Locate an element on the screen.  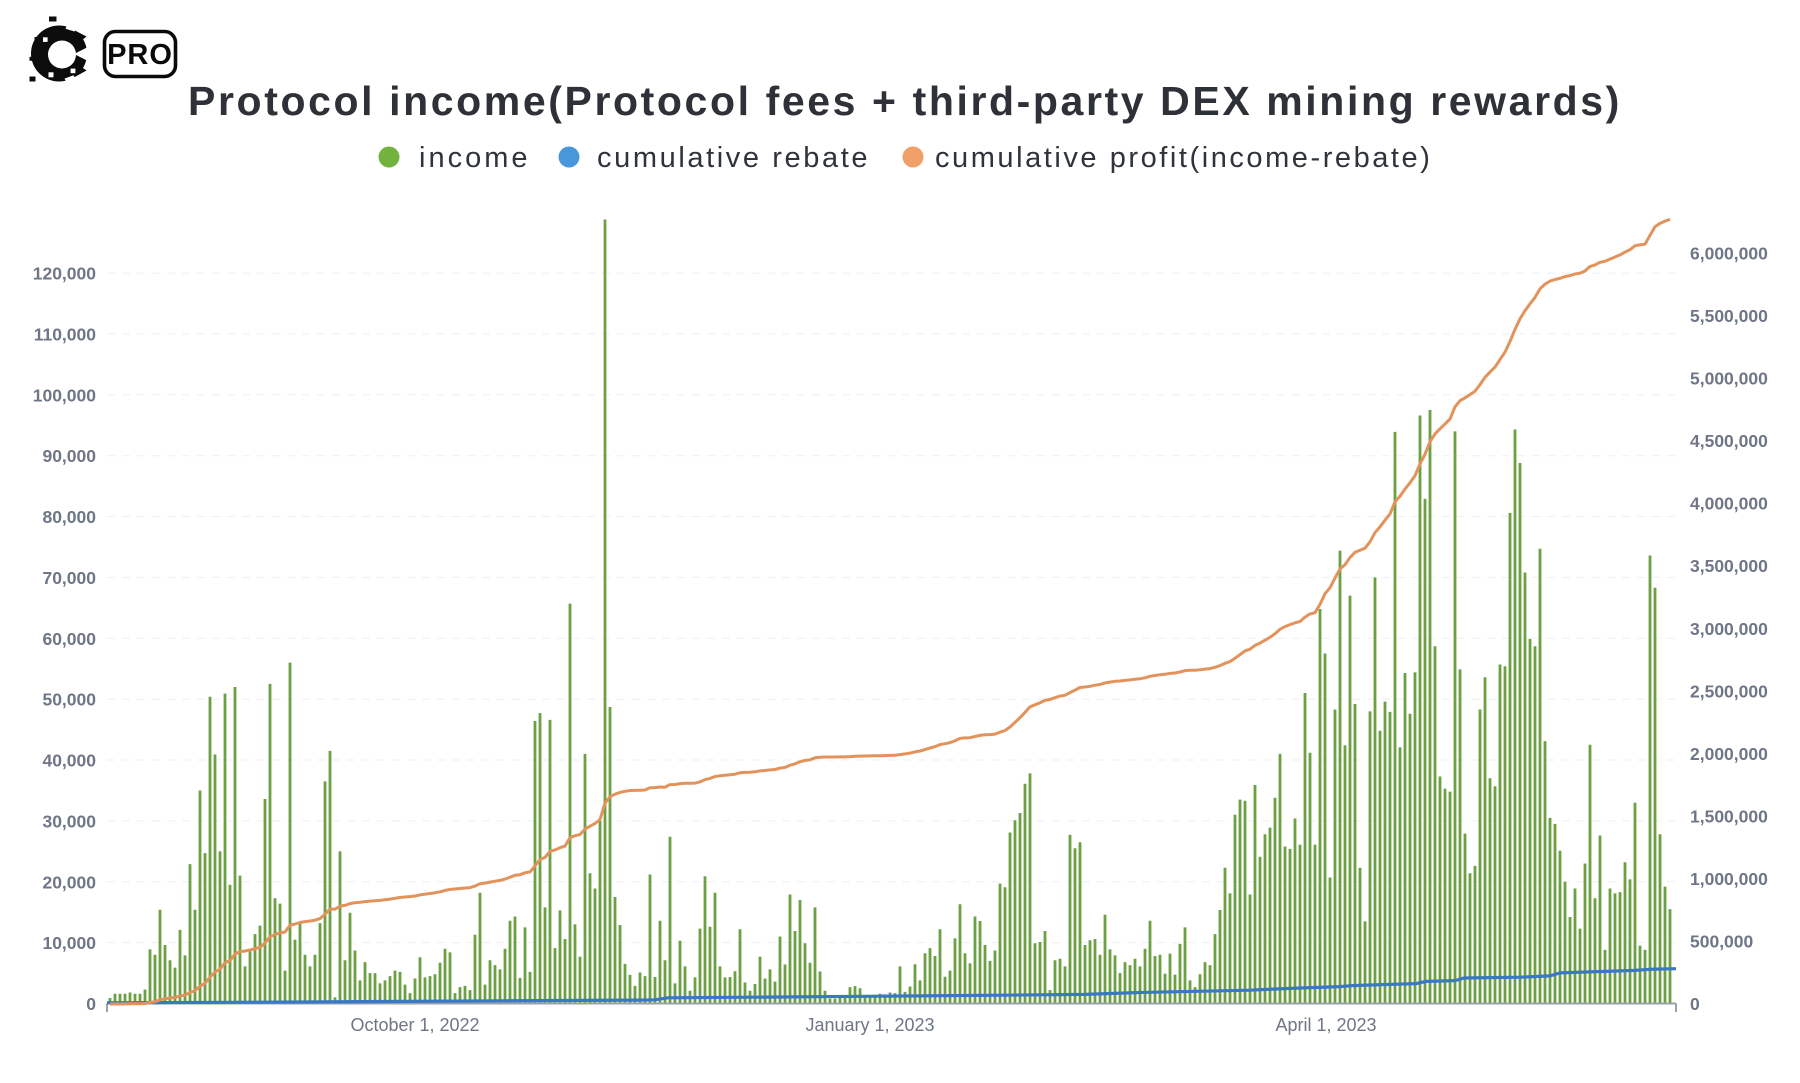
svg-text:cumulative profit(income-rebat: cumulative profit(income-rebate) is located at coordinates (1183, 158).